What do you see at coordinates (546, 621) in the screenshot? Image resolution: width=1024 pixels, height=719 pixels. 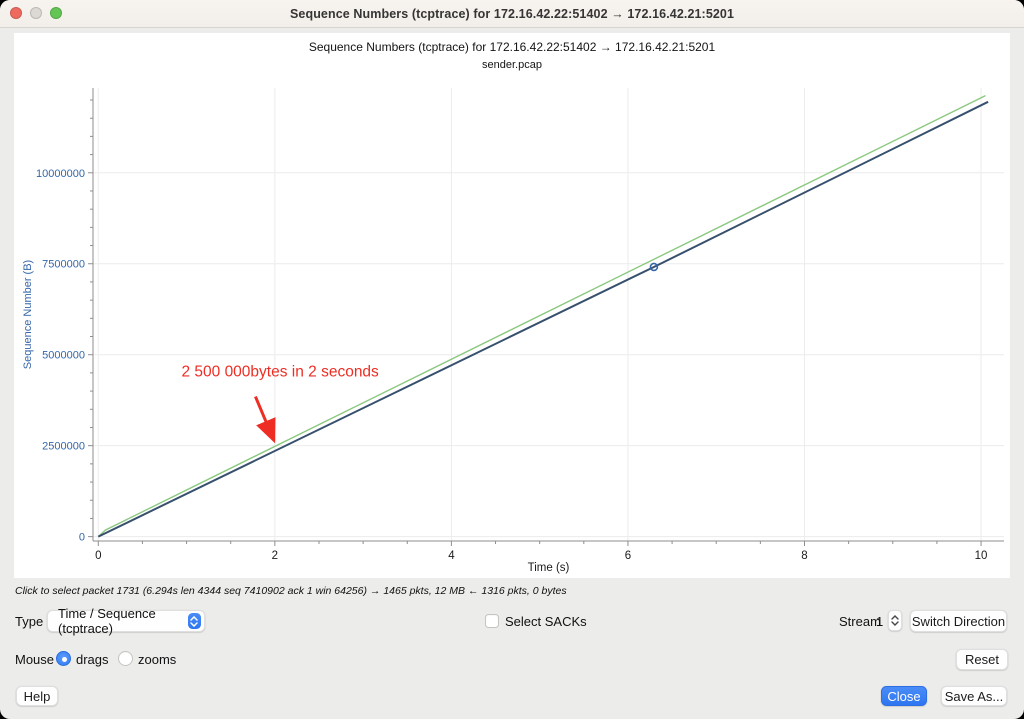 I see `select-sacks-label: Select SACKs` at bounding box center [546, 621].